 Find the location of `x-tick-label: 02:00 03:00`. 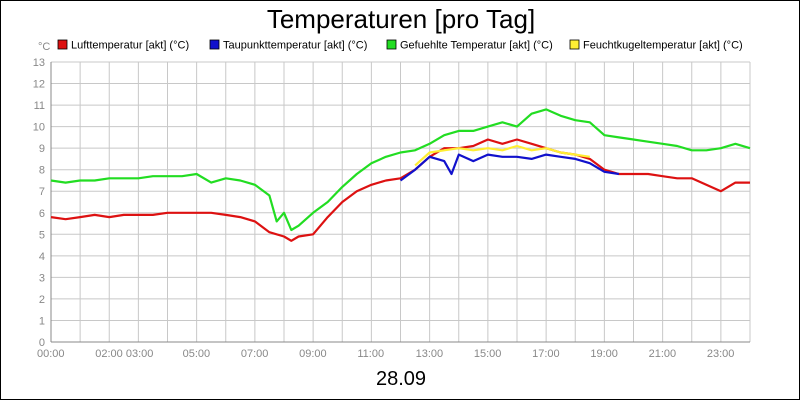

x-tick-label: 02:00 03:00 is located at coordinates (124, 354).